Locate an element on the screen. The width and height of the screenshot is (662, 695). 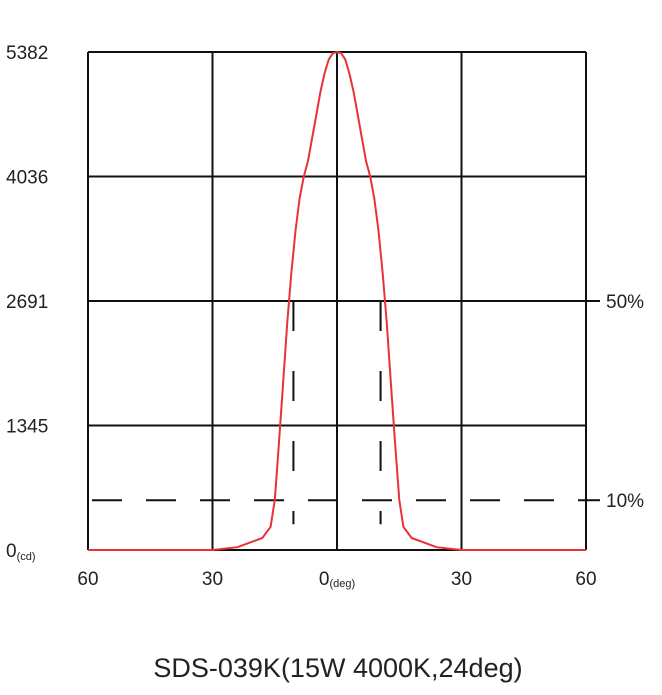
x-tick-labels: 60 30 0(deg) 30 60 is located at coordinates (336, 579).